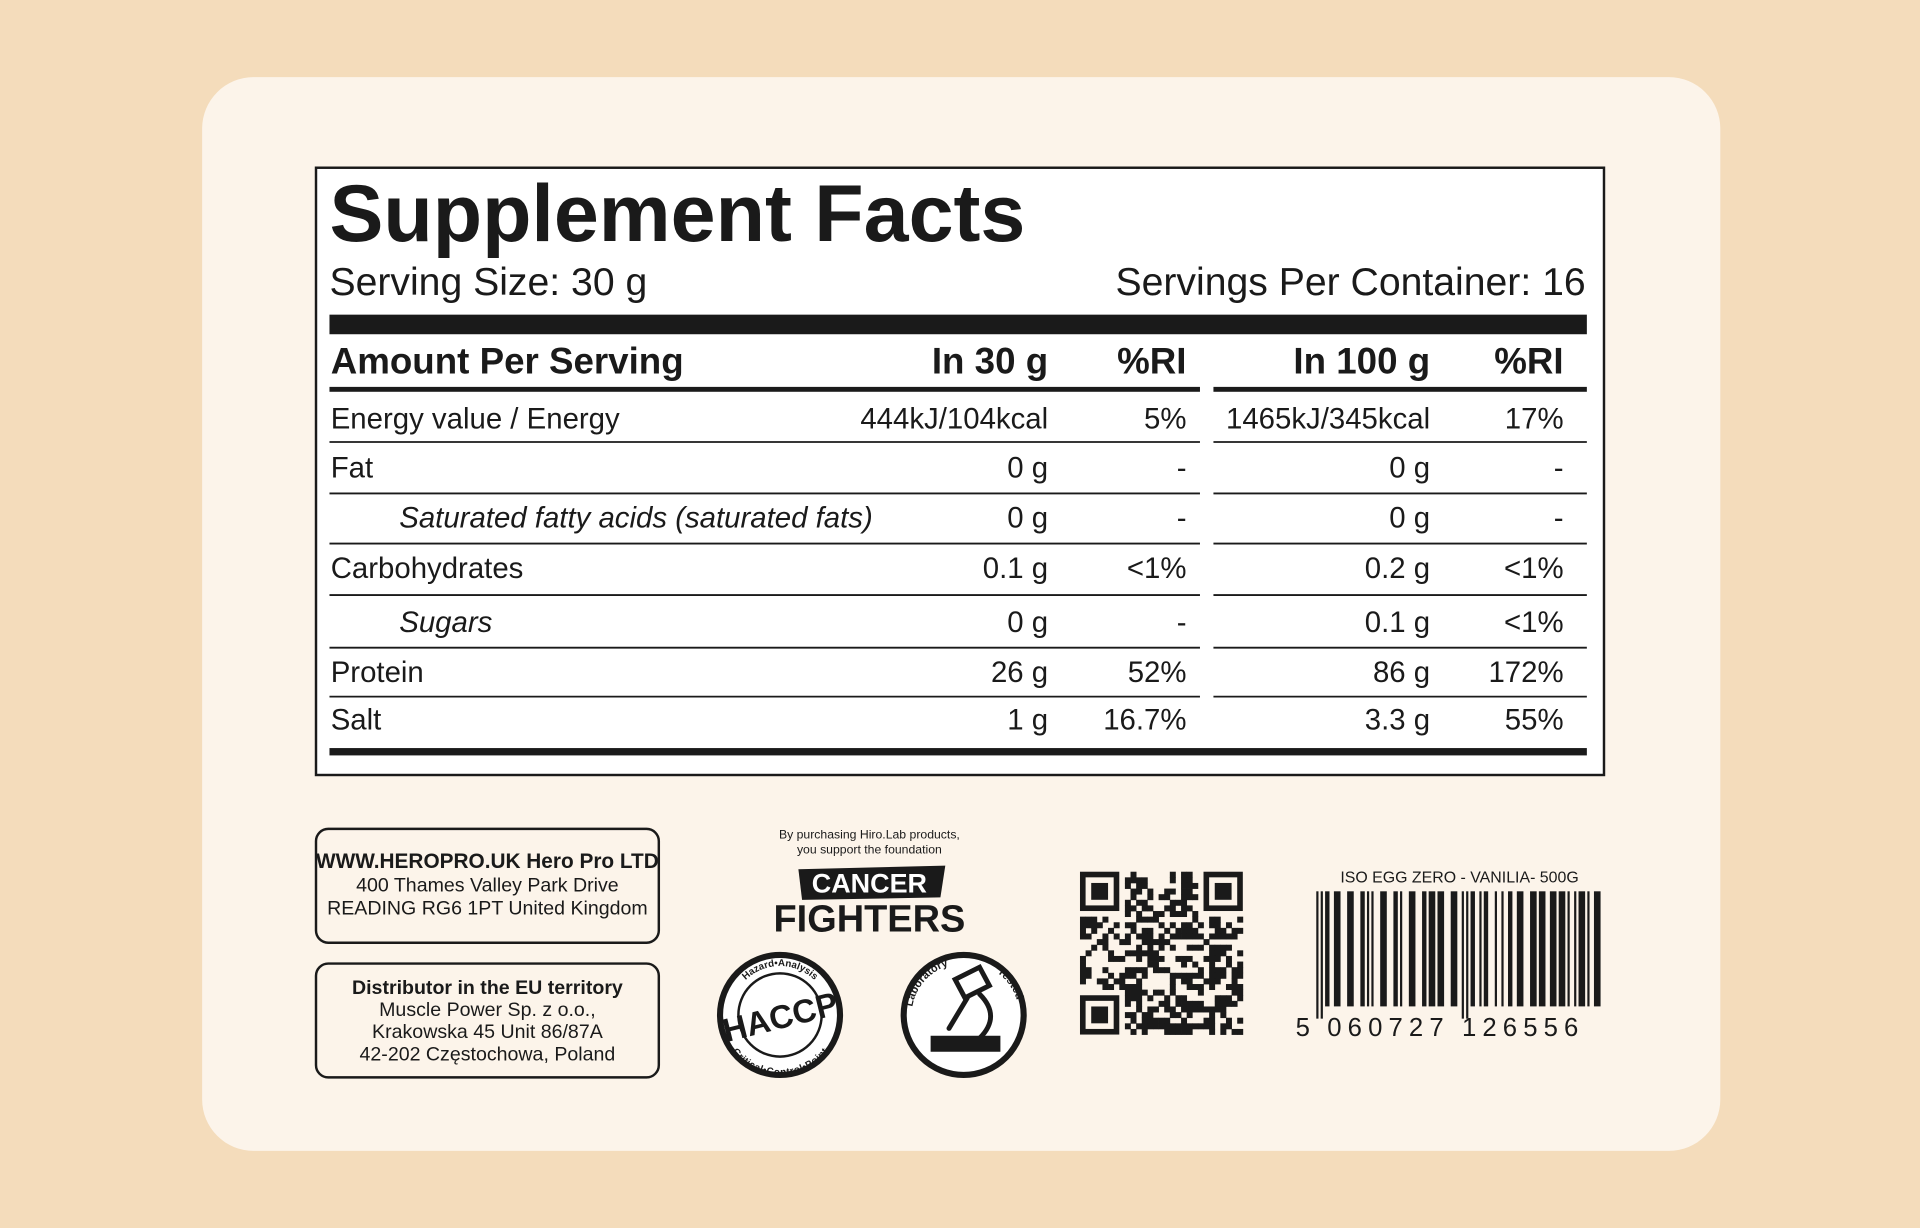  What do you see at coordinates (1401, 672) in the screenshot?
I see `table-cell: 86 g` at bounding box center [1401, 672].